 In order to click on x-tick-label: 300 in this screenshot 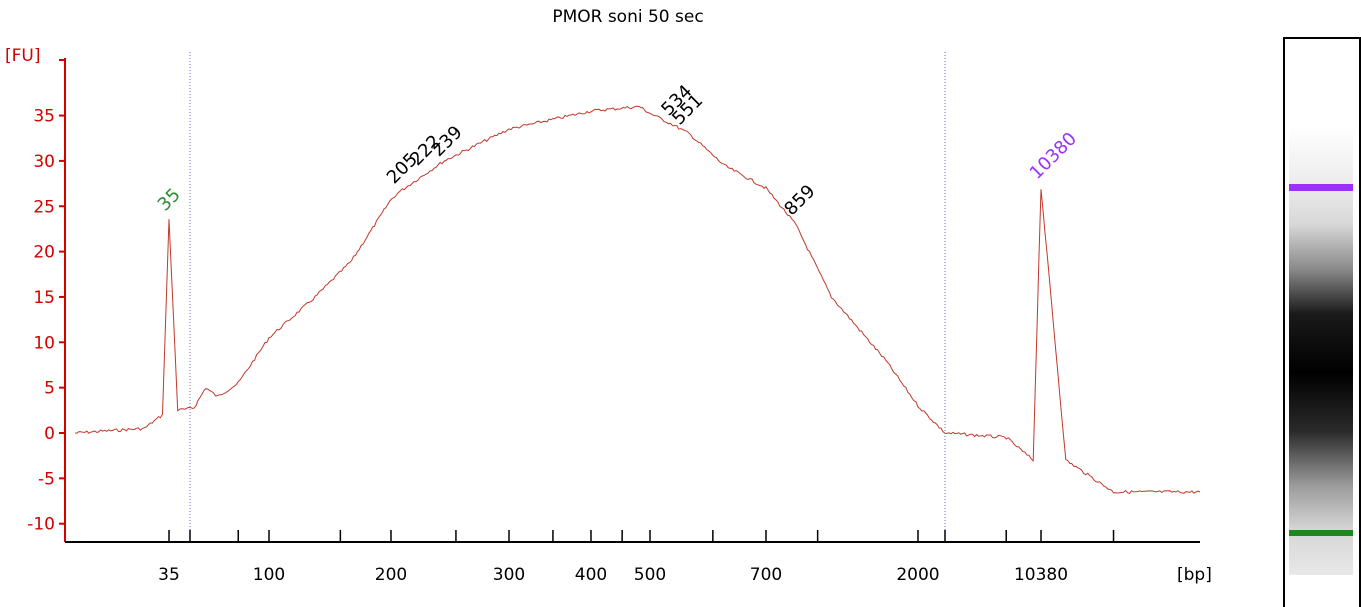, I will do `click(509, 575)`.